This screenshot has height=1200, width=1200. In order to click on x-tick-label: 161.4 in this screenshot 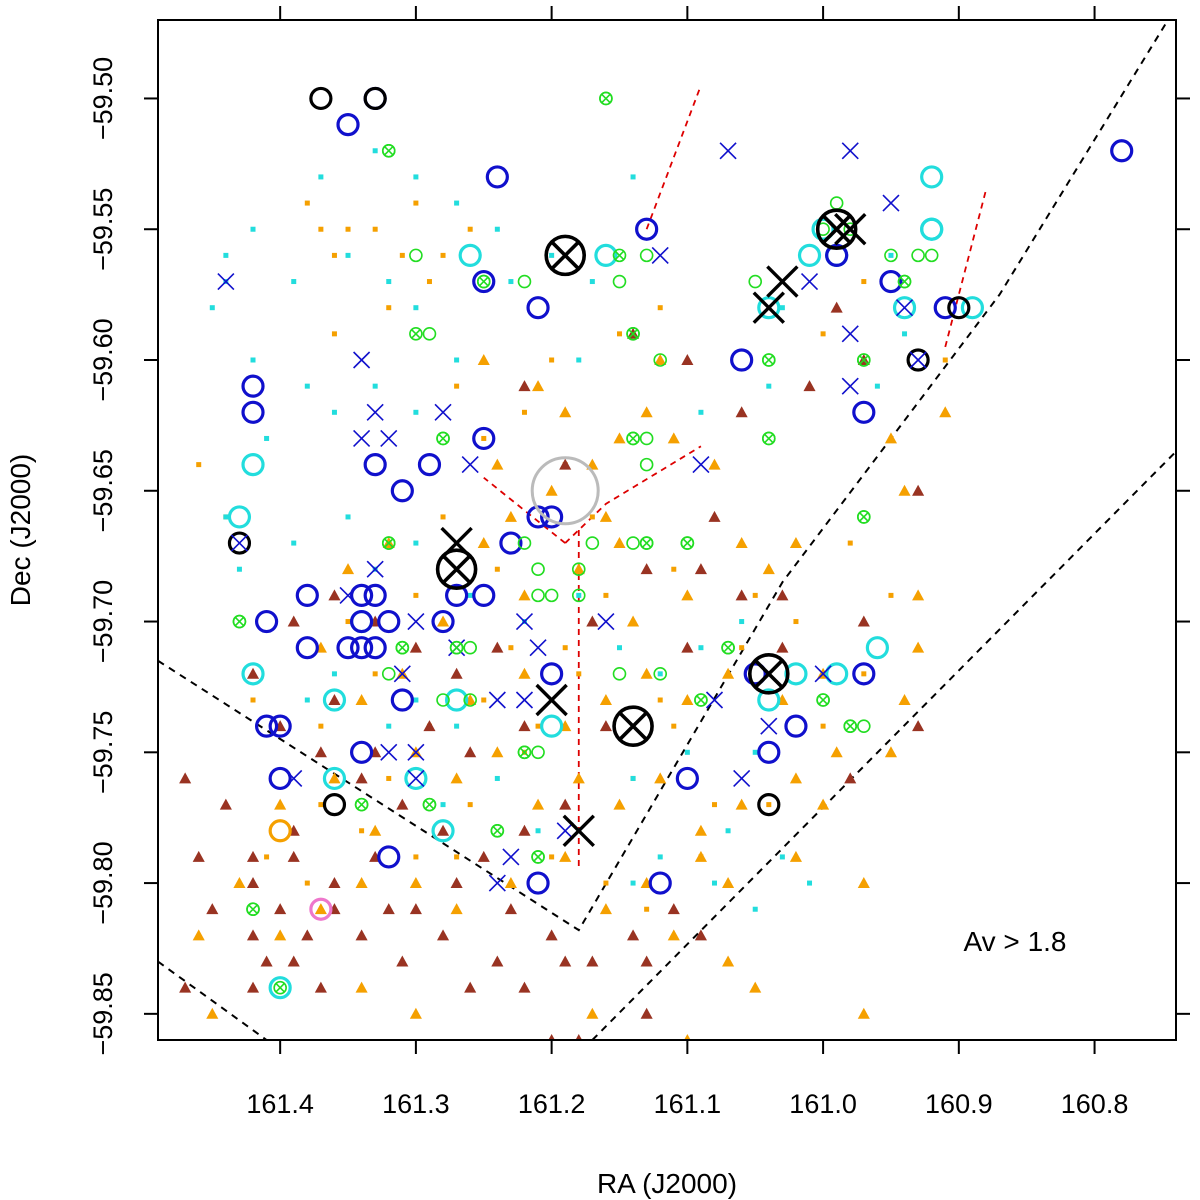, I will do `click(280, 1104)`.